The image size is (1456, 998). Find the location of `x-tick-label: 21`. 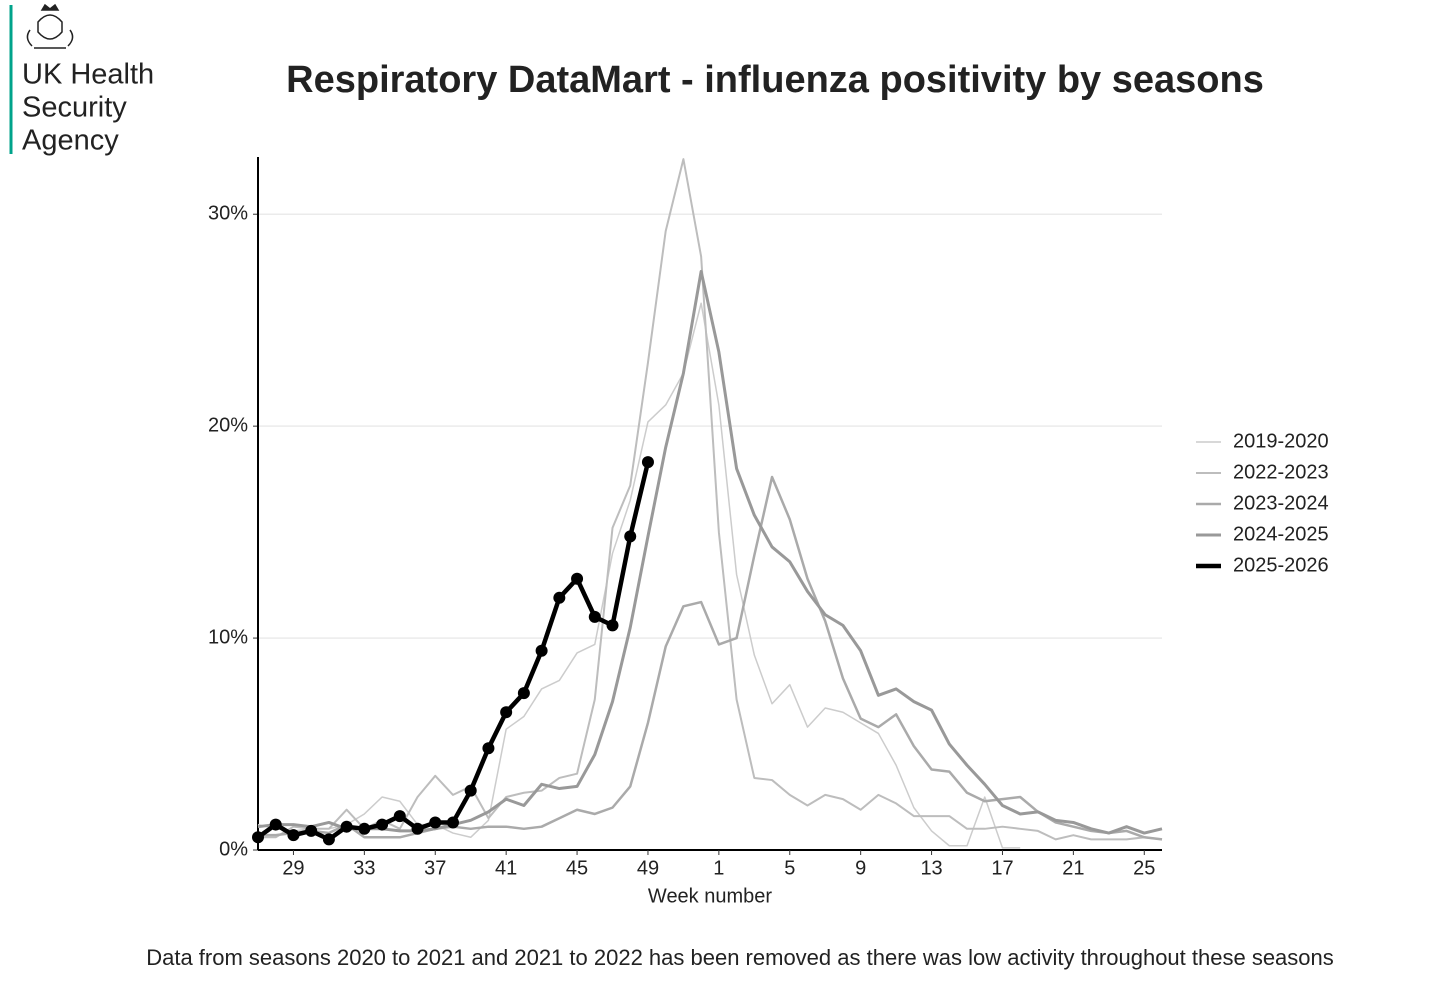

x-tick-label: 21 is located at coordinates (1073, 868).